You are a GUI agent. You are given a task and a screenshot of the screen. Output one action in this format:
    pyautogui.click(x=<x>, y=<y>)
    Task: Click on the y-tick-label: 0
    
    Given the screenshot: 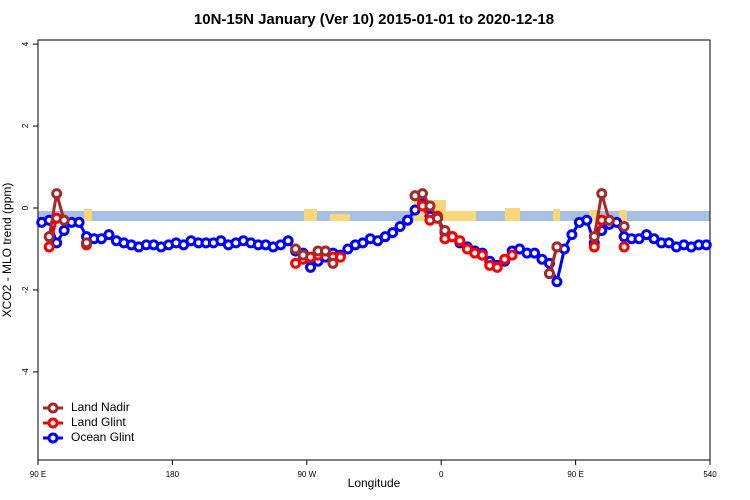 What is the action you would take?
    pyautogui.click(x=25, y=207)
    